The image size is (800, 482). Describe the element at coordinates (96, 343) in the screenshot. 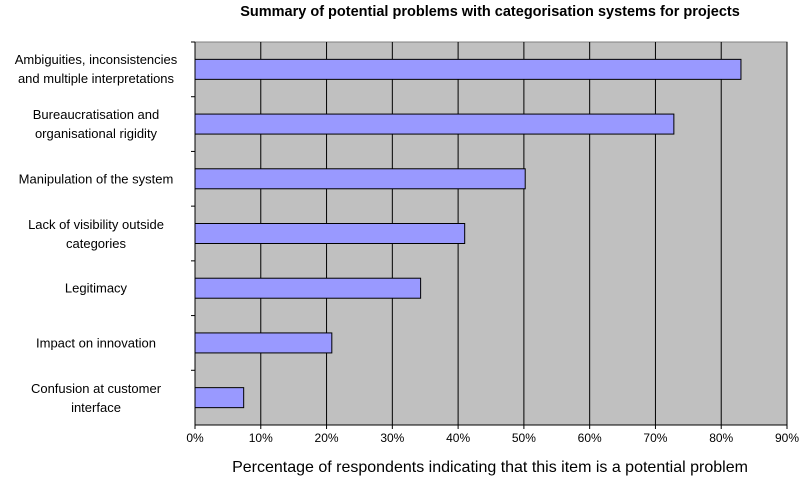

I see `y-tick-label: Impact on innovation` at that location.